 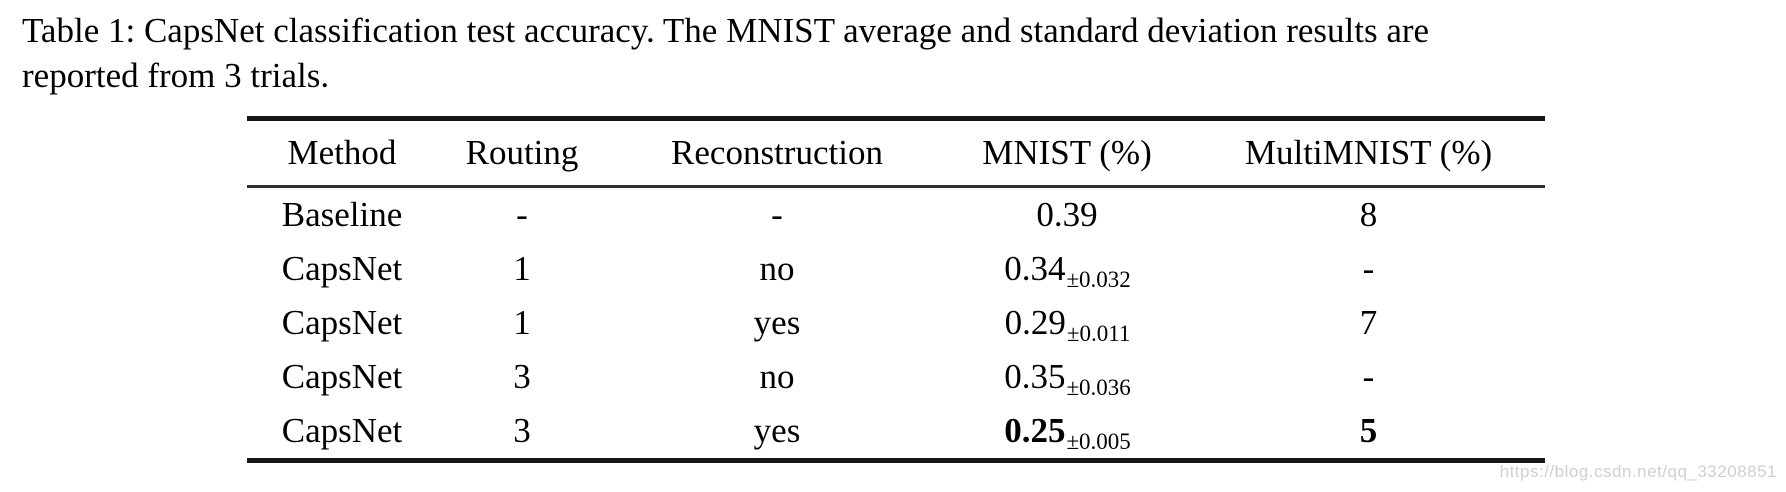 What do you see at coordinates (1368, 430) in the screenshot?
I see `cell-multimnist: 5` at bounding box center [1368, 430].